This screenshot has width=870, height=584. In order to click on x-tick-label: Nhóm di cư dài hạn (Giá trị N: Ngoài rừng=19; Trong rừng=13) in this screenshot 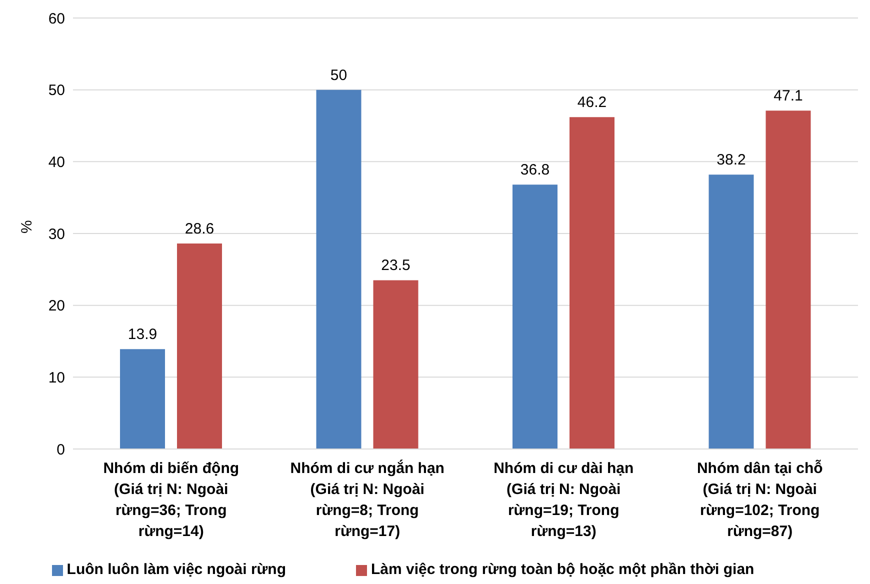, I will do `click(564, 500)`.